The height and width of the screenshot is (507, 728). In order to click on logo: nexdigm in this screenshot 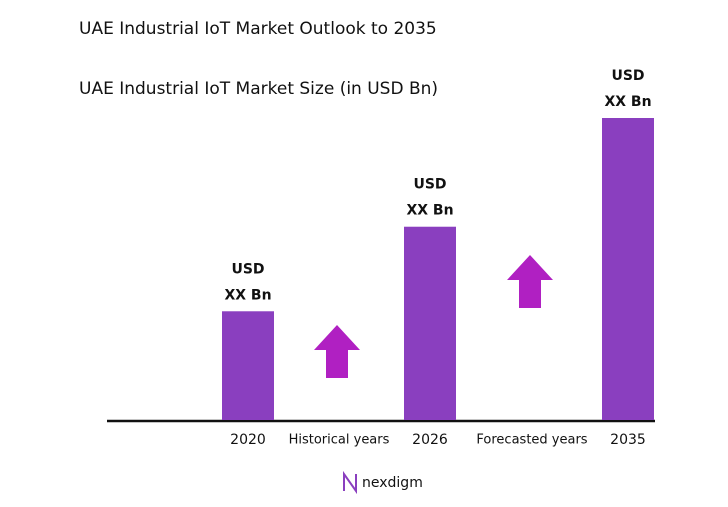, I will do `click(383, 482)`.